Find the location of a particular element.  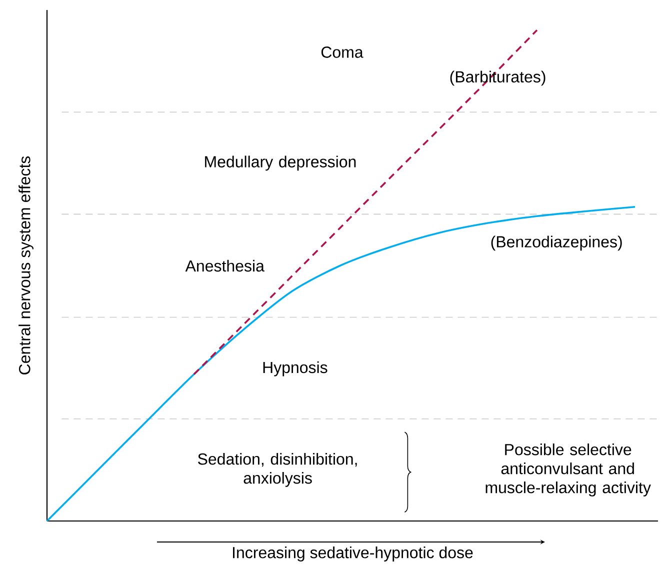

annotation: Medullary depression is located at coordinates (280, 163).